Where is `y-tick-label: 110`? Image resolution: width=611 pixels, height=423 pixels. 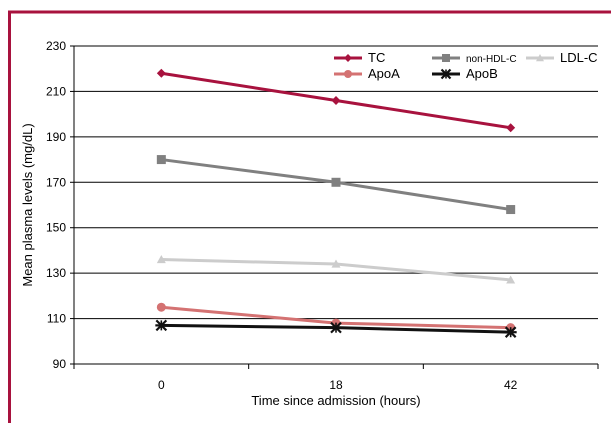
y-tick-label: 110 is located at coordinates (56, 319).